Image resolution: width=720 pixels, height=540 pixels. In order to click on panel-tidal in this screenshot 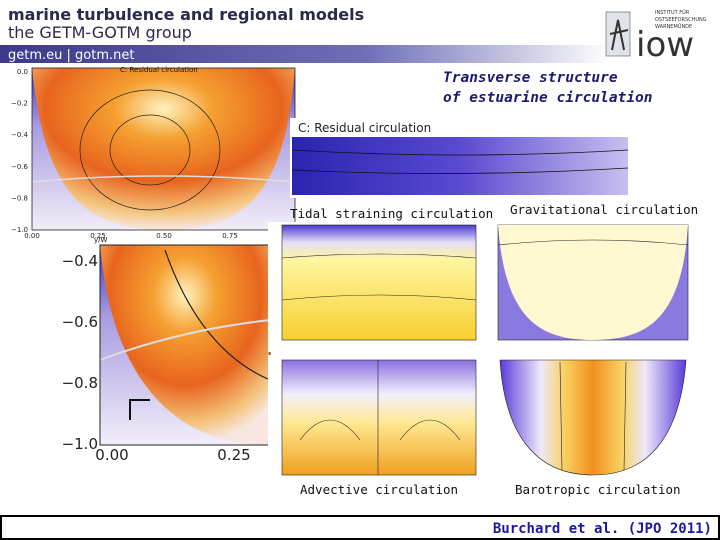, I will do `click(374, 287)`.